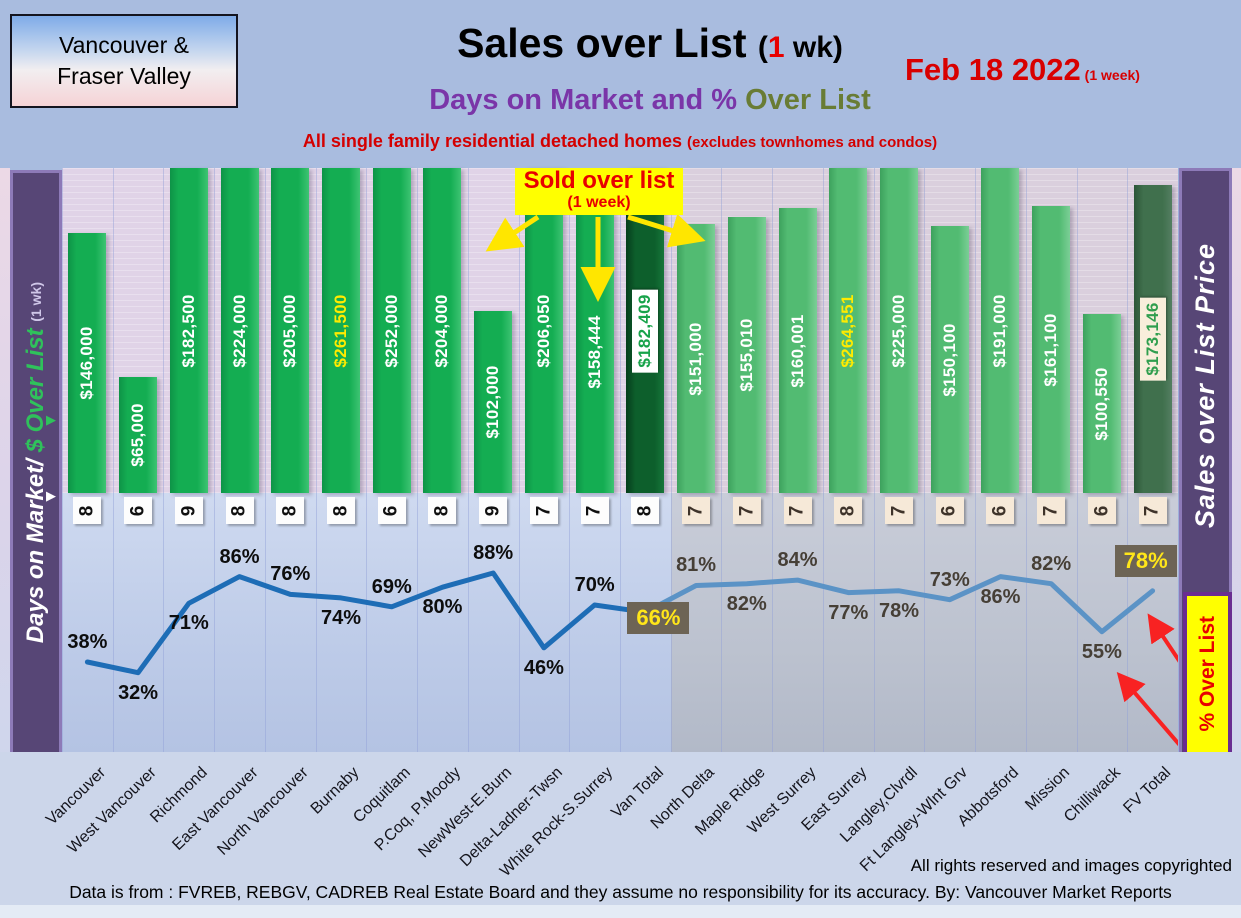 The width and height of the screenshot is (1241, 918). Describe the element at coordinates (620, 911) in the screenshot. I see `bottom-strip` at that location.